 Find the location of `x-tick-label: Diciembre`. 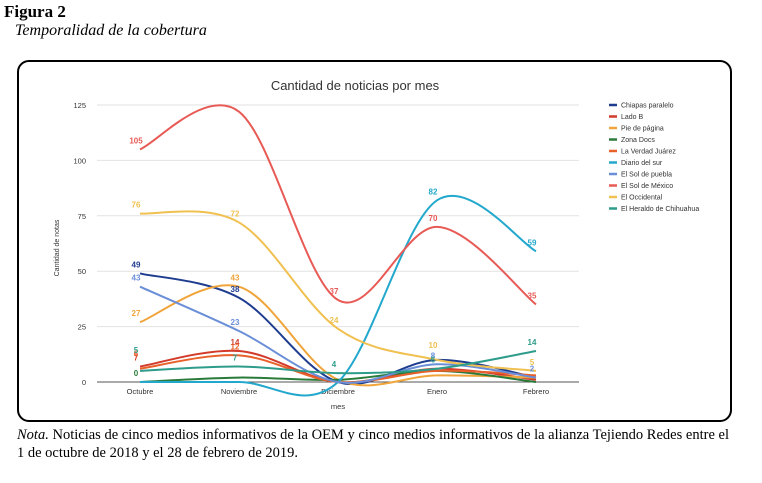

x-tick-label: Diciembre is located at coordinates (338, 391).